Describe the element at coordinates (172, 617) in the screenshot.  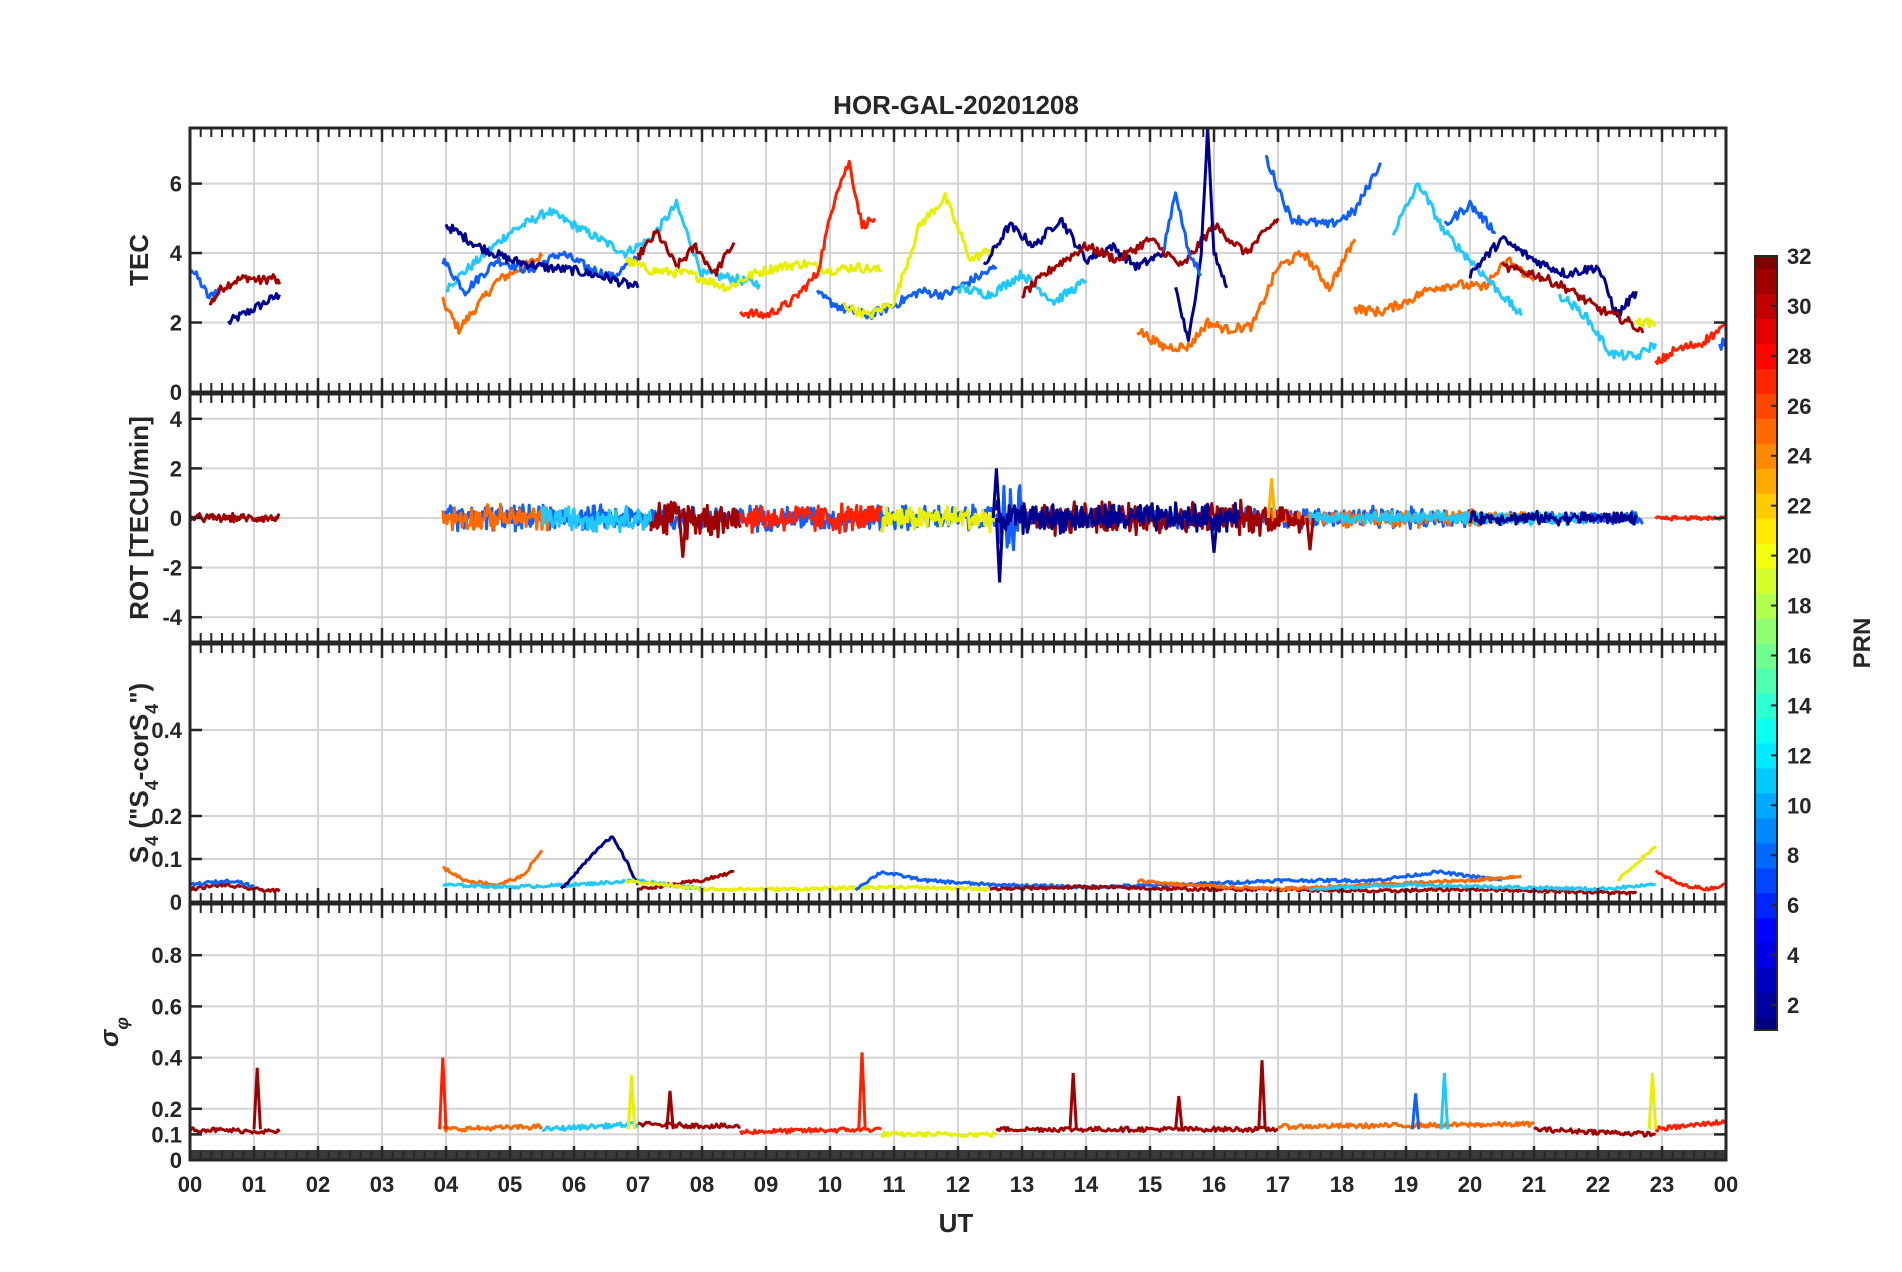
I see `y-tick-label: -4` at that location.